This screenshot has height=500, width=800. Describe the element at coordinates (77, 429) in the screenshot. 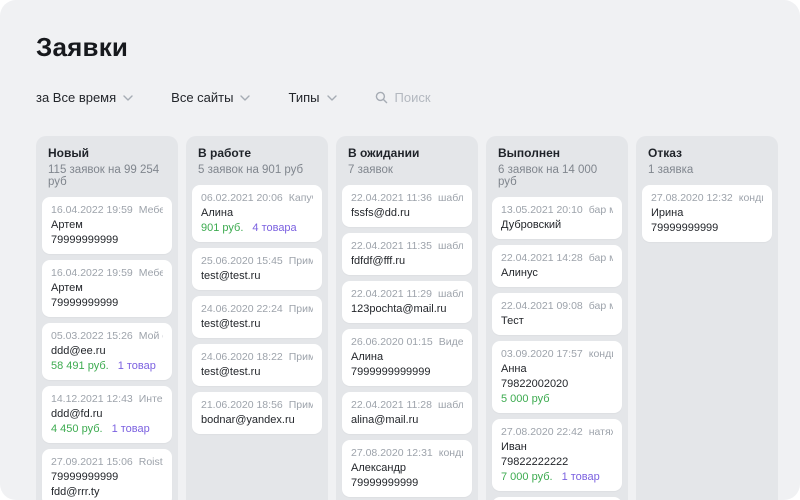

I see `lead-price: 4 450 руб.` at that location.